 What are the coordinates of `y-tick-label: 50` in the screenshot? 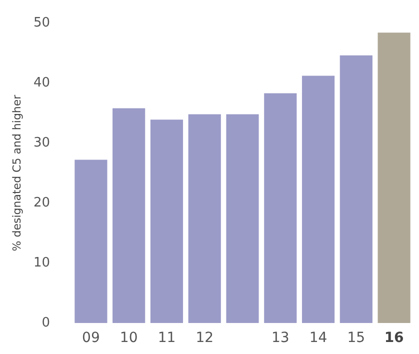 It's located at (41, 23).